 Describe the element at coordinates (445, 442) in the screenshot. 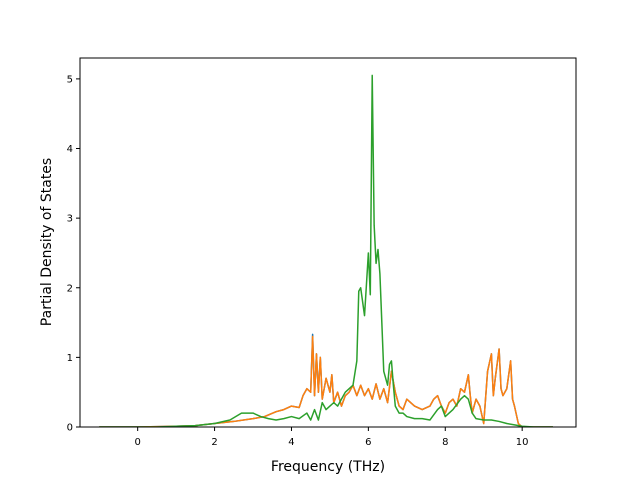

I see `x-tick-label: 8` at that location.